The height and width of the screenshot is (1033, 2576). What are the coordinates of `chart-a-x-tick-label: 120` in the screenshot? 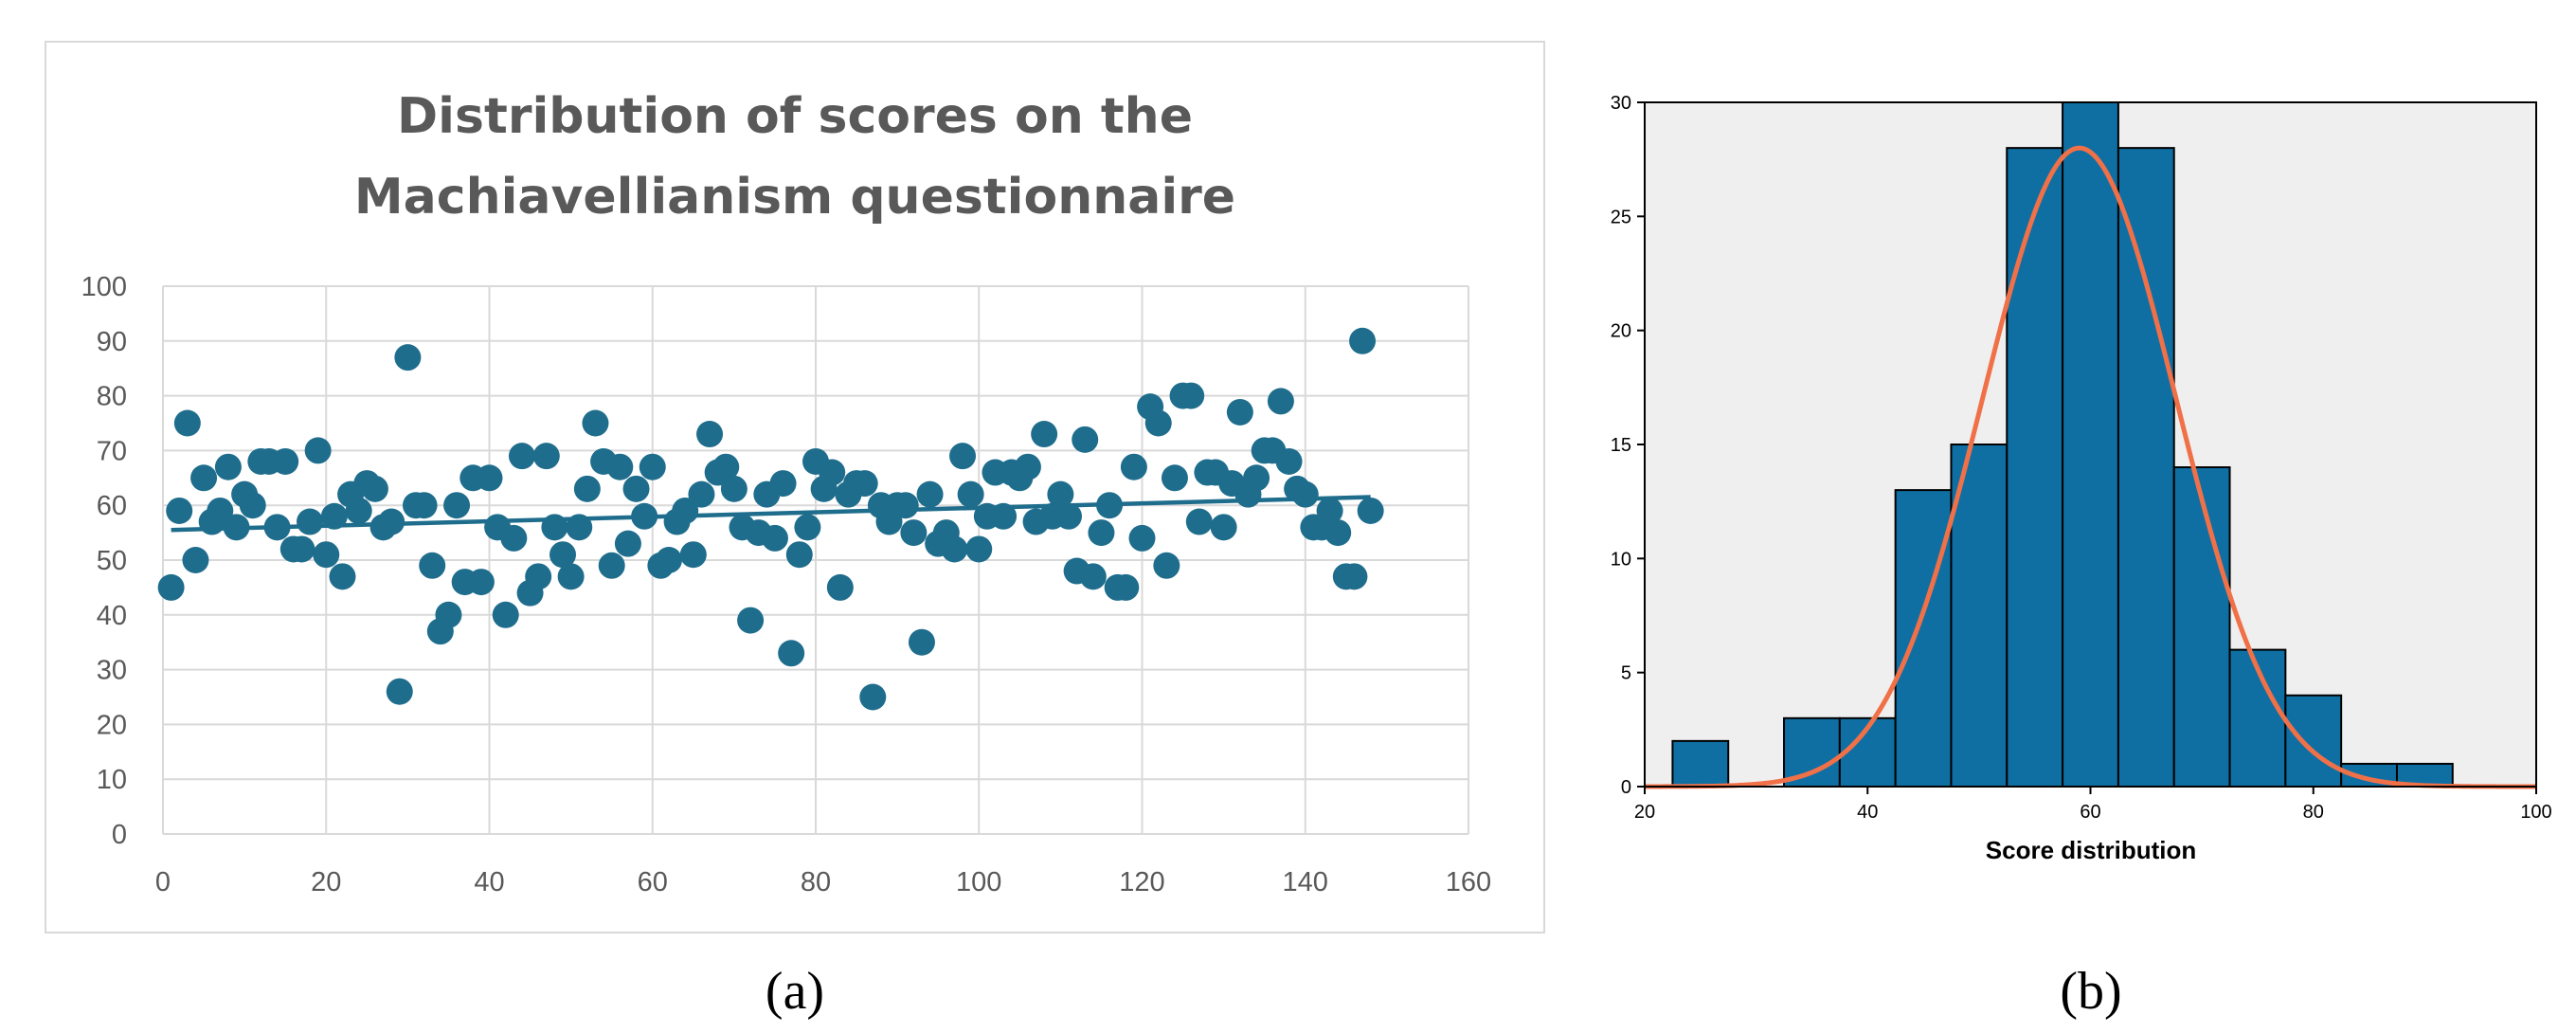 It's located at (1141, 882).